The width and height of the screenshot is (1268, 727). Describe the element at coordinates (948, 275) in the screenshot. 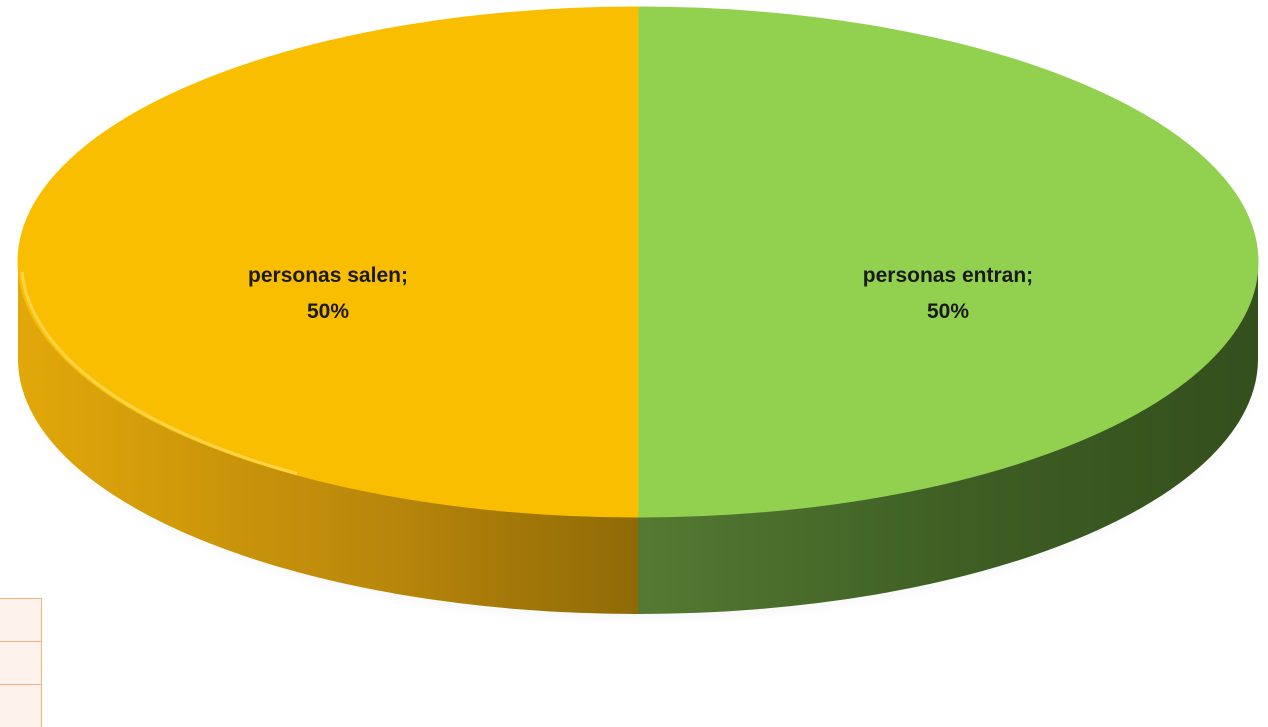

I see `data-label-name: personas entran;` at that location.